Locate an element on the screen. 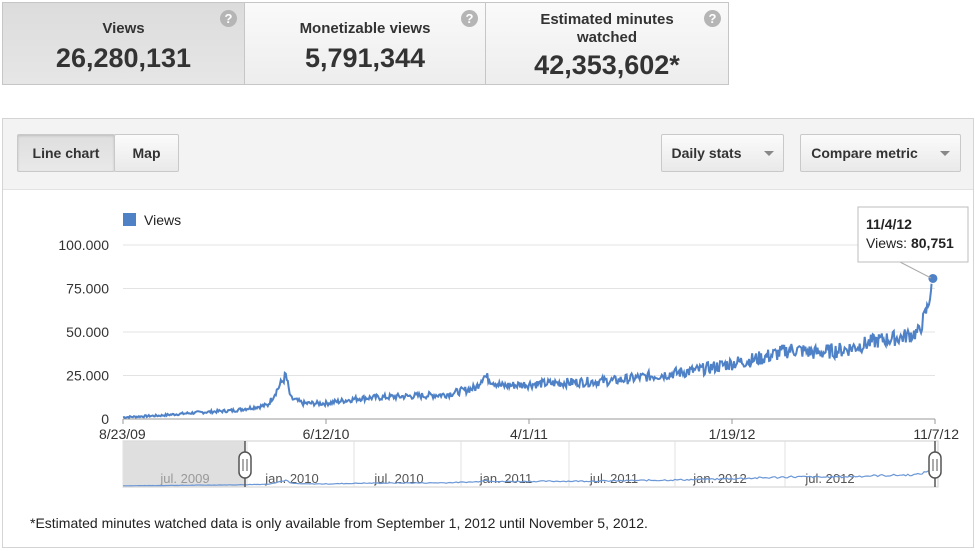  y-axis: 100.000 75.000 50.000 25.000 0 is located at coordinates (83, 332).